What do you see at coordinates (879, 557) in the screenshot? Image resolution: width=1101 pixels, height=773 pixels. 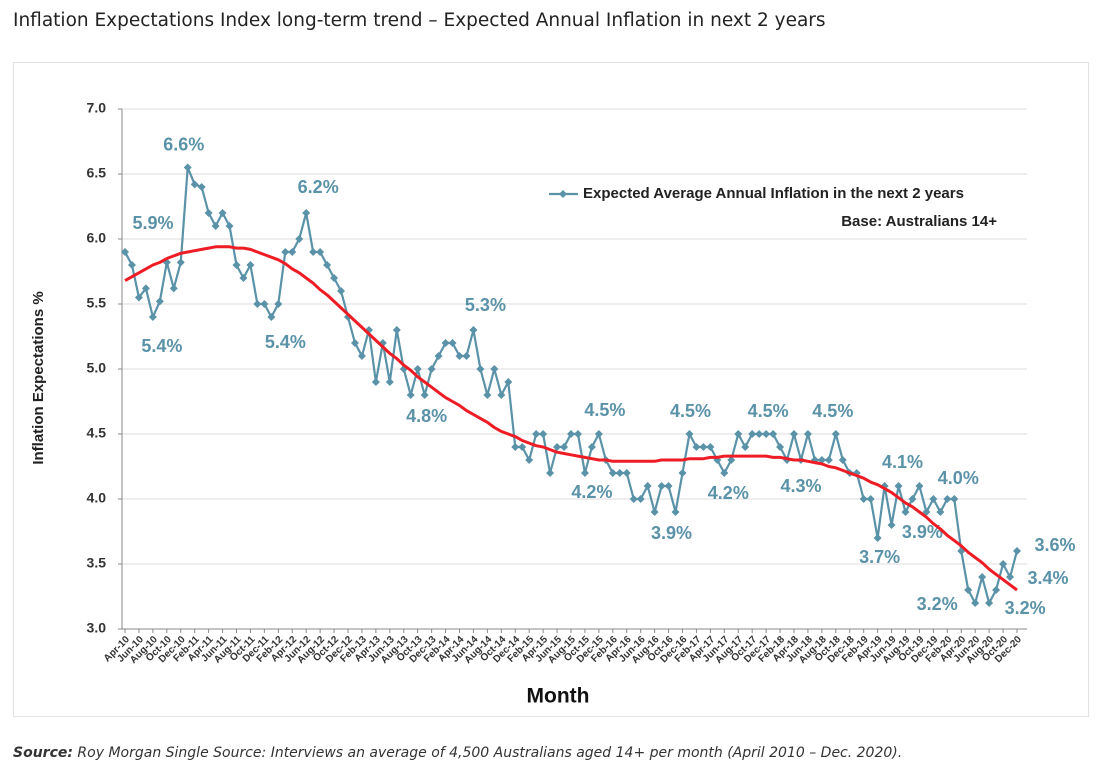 I see `data-label: 3.7%` at bounding box center [879, 557].